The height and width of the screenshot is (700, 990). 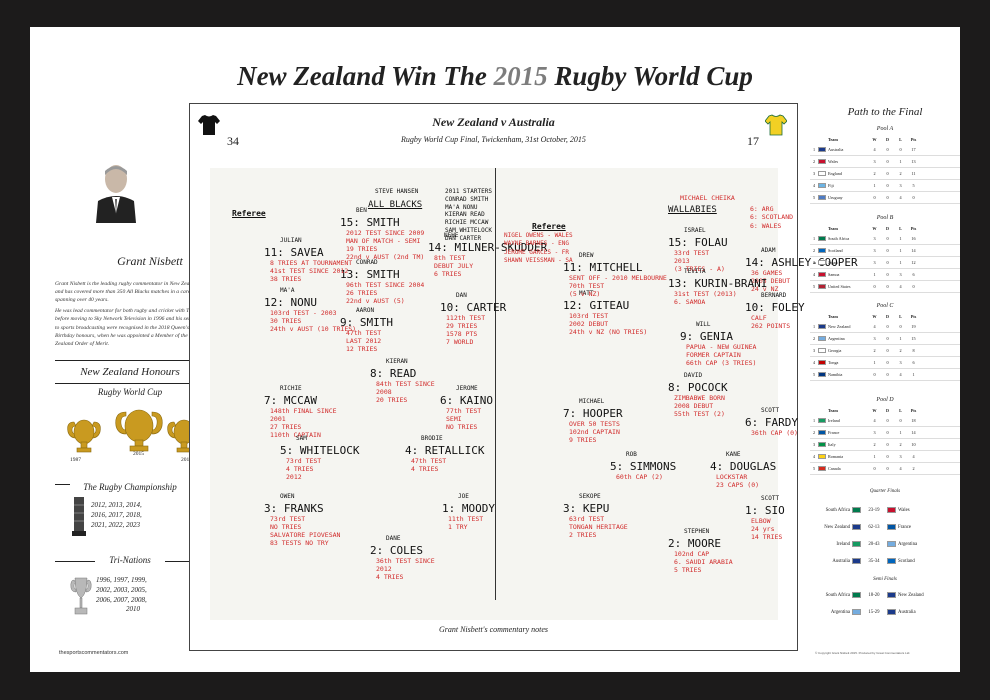 I want to click on player-stat-line: 38 TRIES, so click(x=286, y=279).